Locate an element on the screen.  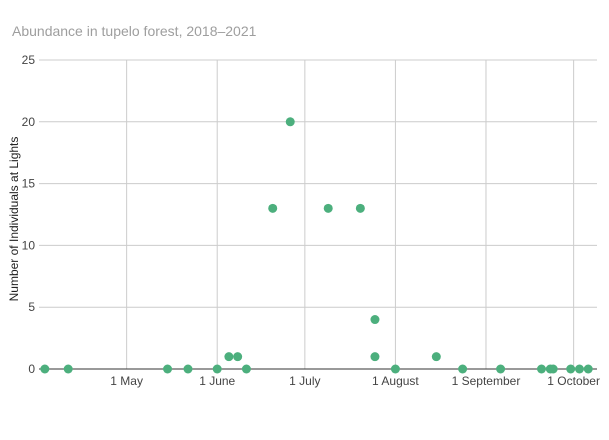
x-tick-label: 1 September is located at coordinates (486, 381).